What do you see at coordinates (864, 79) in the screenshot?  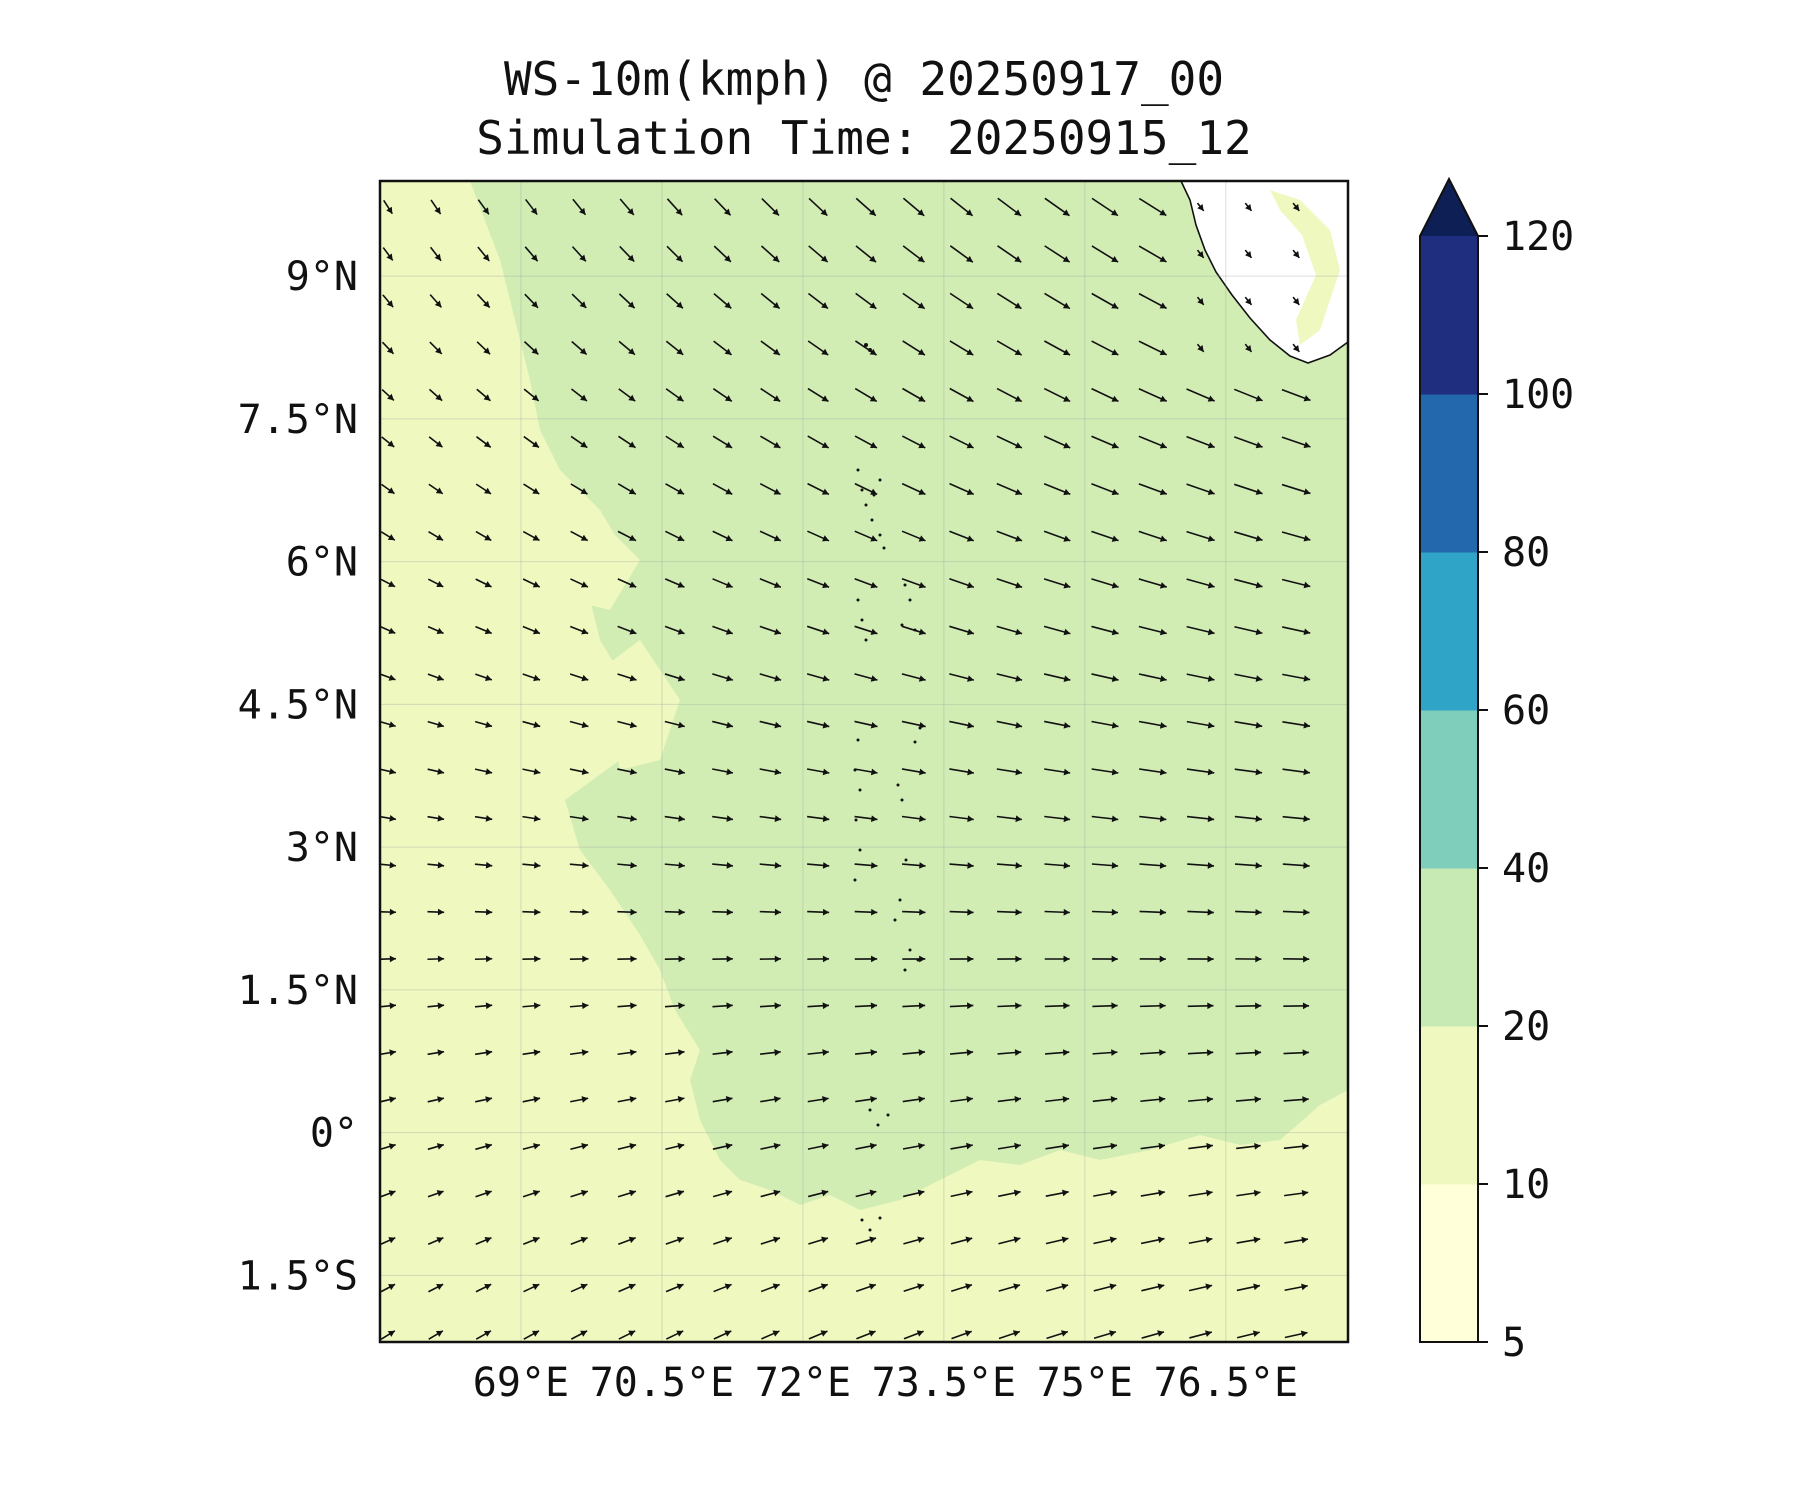 I see `title-line-1: WS-10m(kmph) @ 20250917_00` at bounding box center [864, 79].